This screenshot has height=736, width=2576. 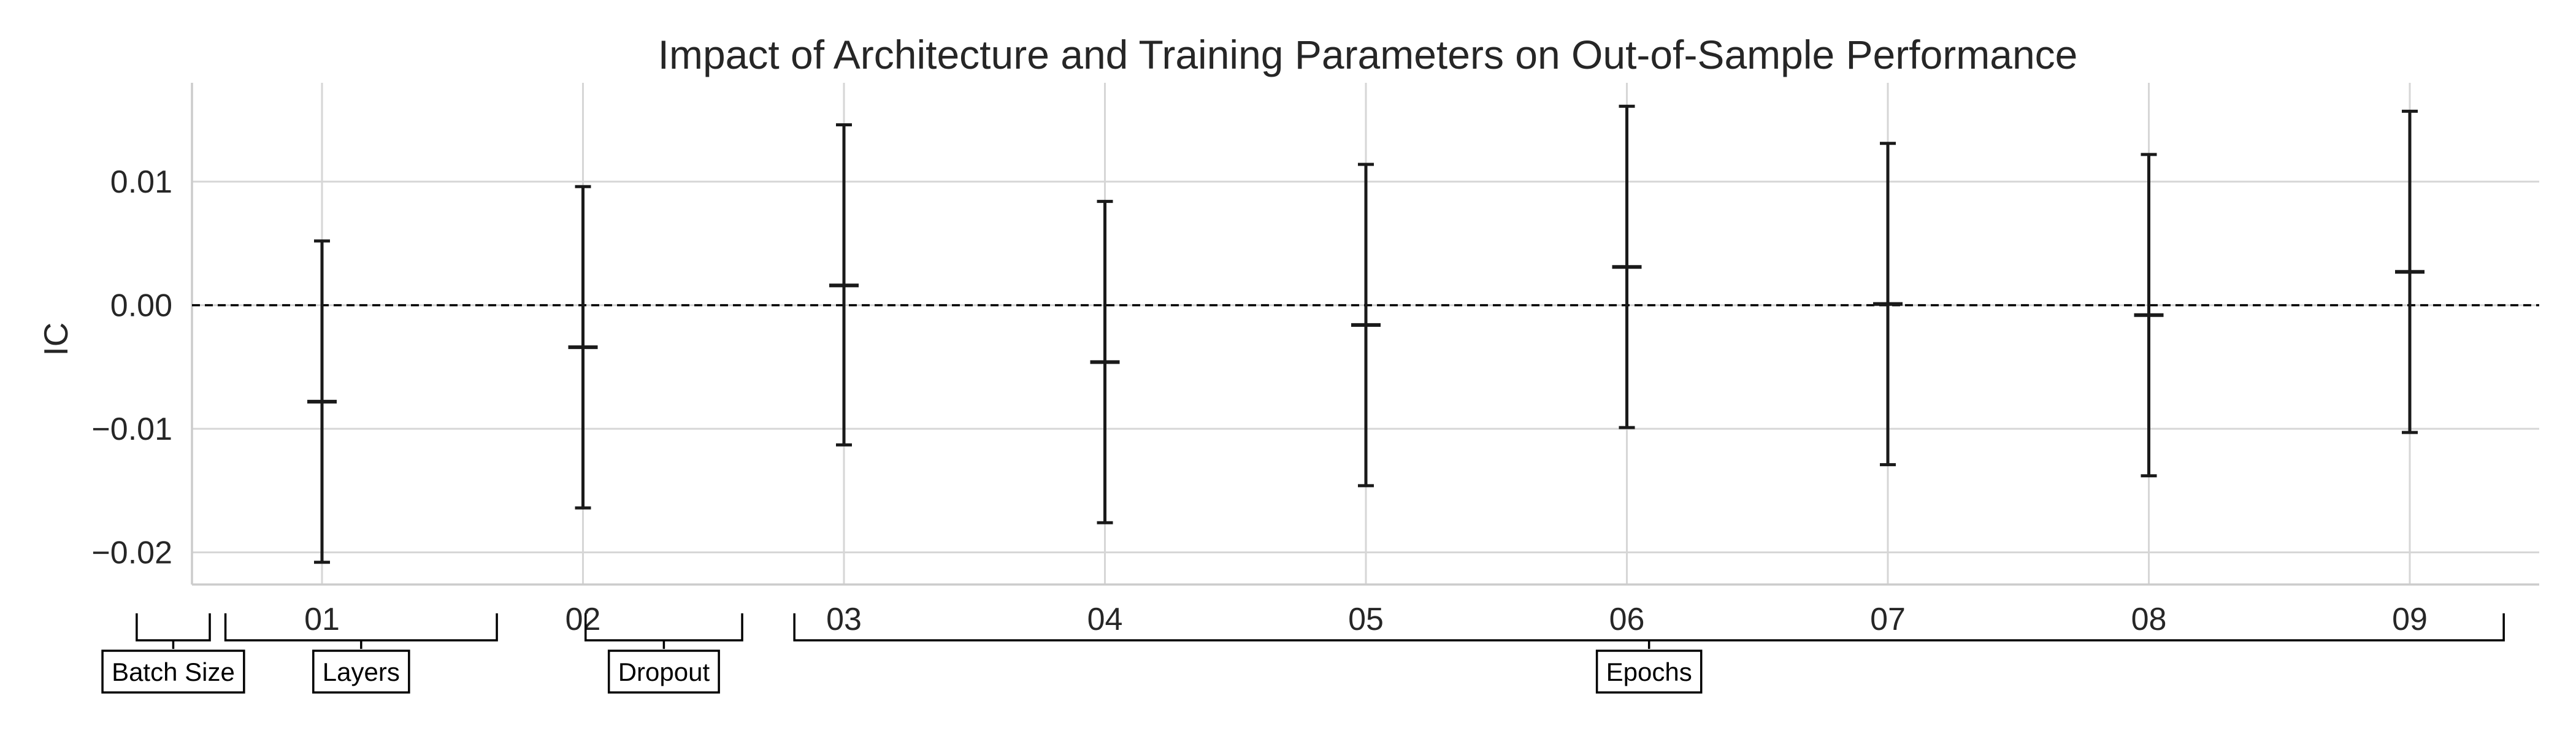 I want to click on y-tick-label: −0.01, so click(x=131, y=429).